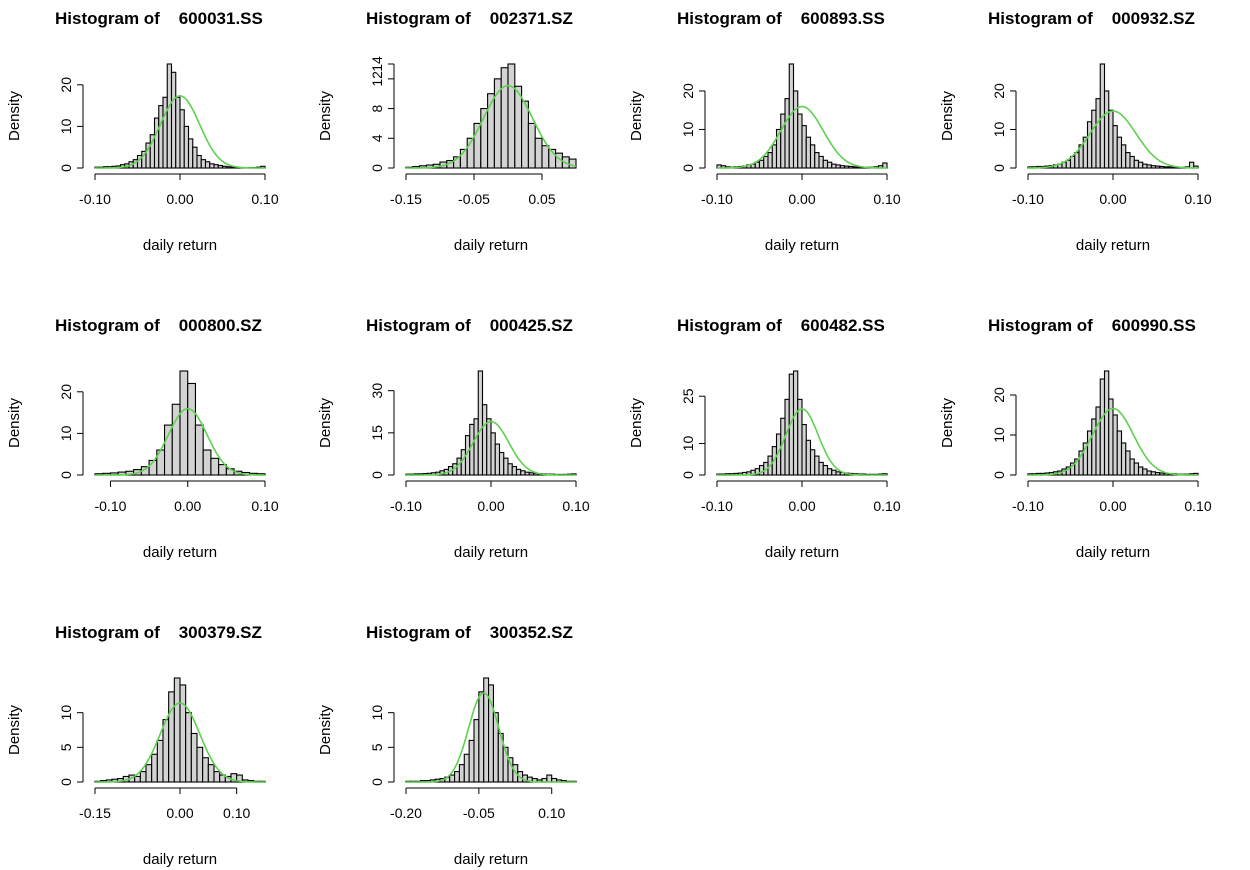 This screenshot has height=870, width=1250. I want to click on y-tick-label: 5, so click(66, 747).